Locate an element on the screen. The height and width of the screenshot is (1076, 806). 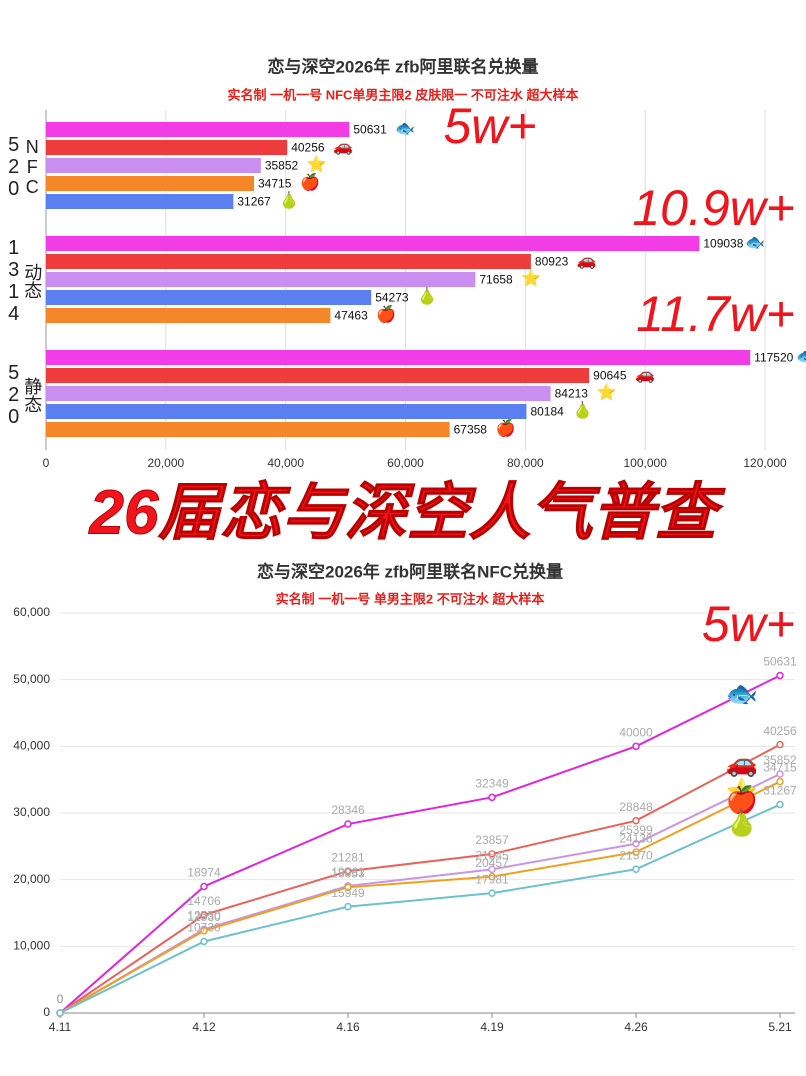
value-label: 47463 is located at coordinates (351, 316).